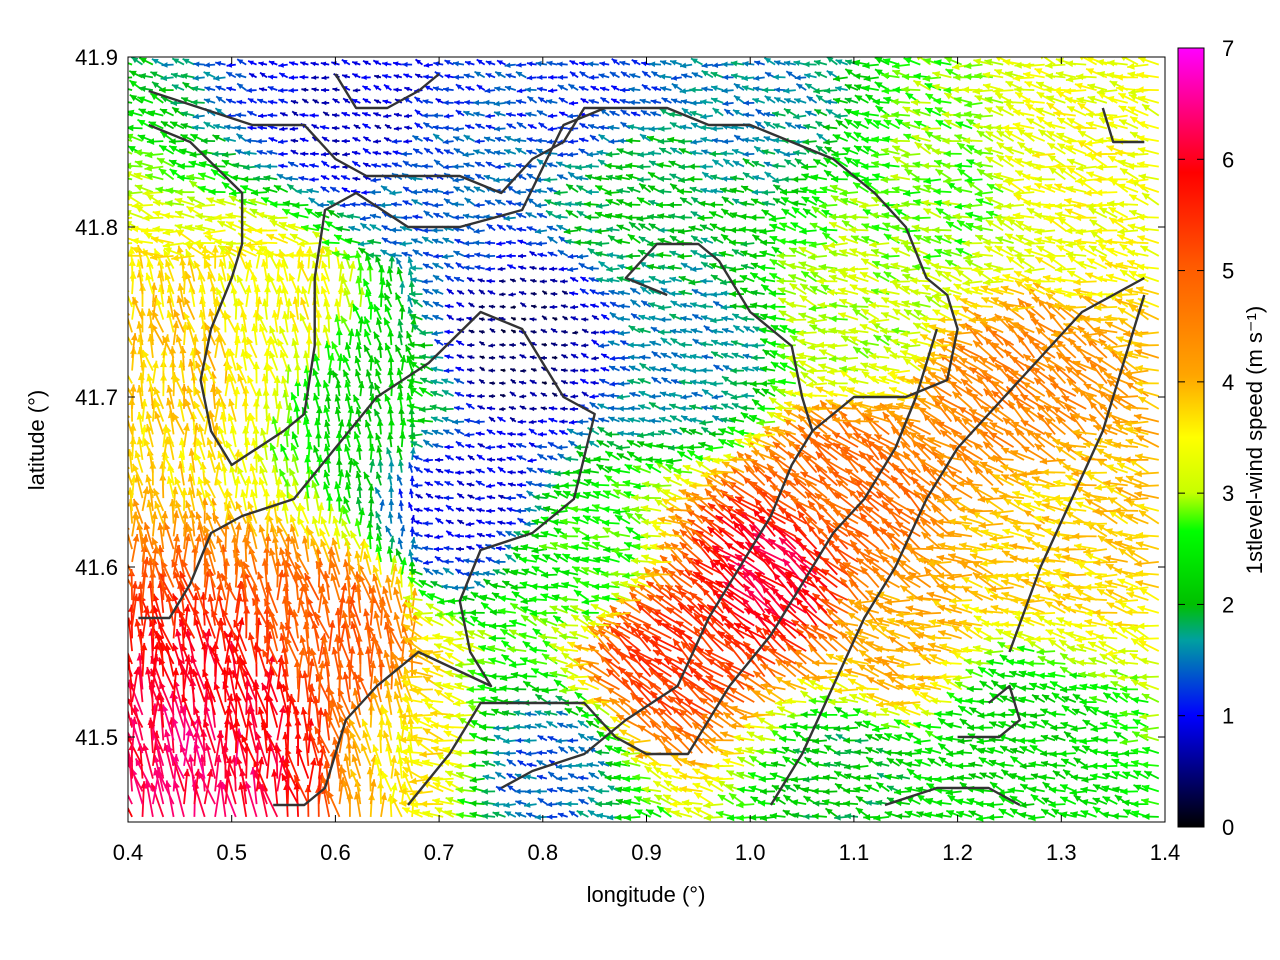 The height and width of the screenshot is (960, 1280). Describe the element at coordinates (130, 735) in the screenshot. I see `wind-arrow` at that location.